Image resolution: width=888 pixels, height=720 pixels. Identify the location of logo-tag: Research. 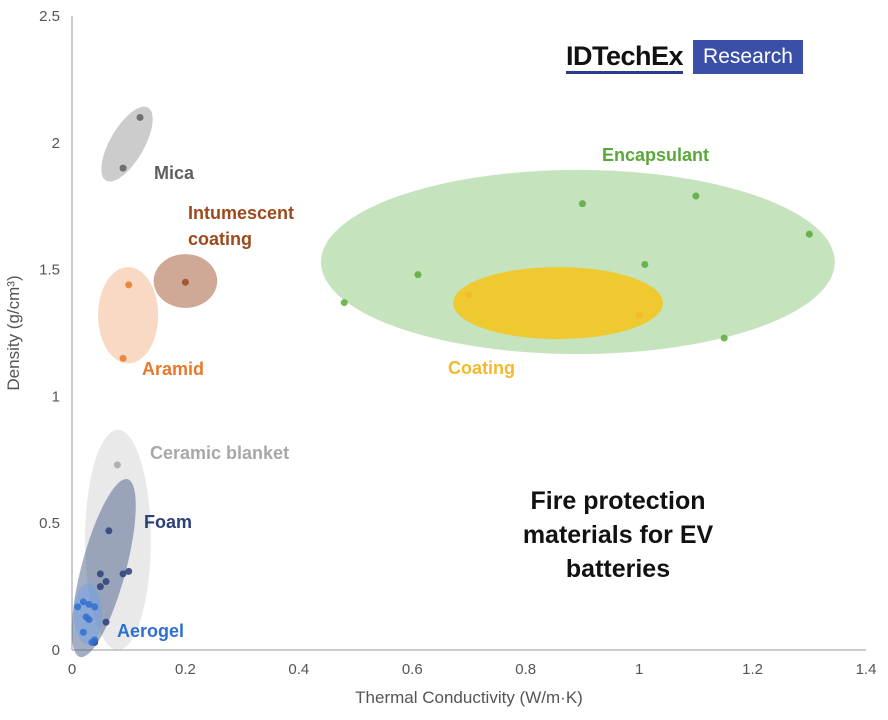
(748, 57).